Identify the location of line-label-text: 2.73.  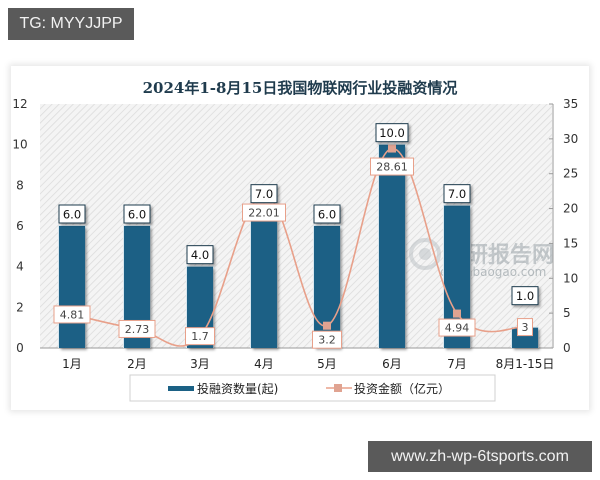
(137, 329).